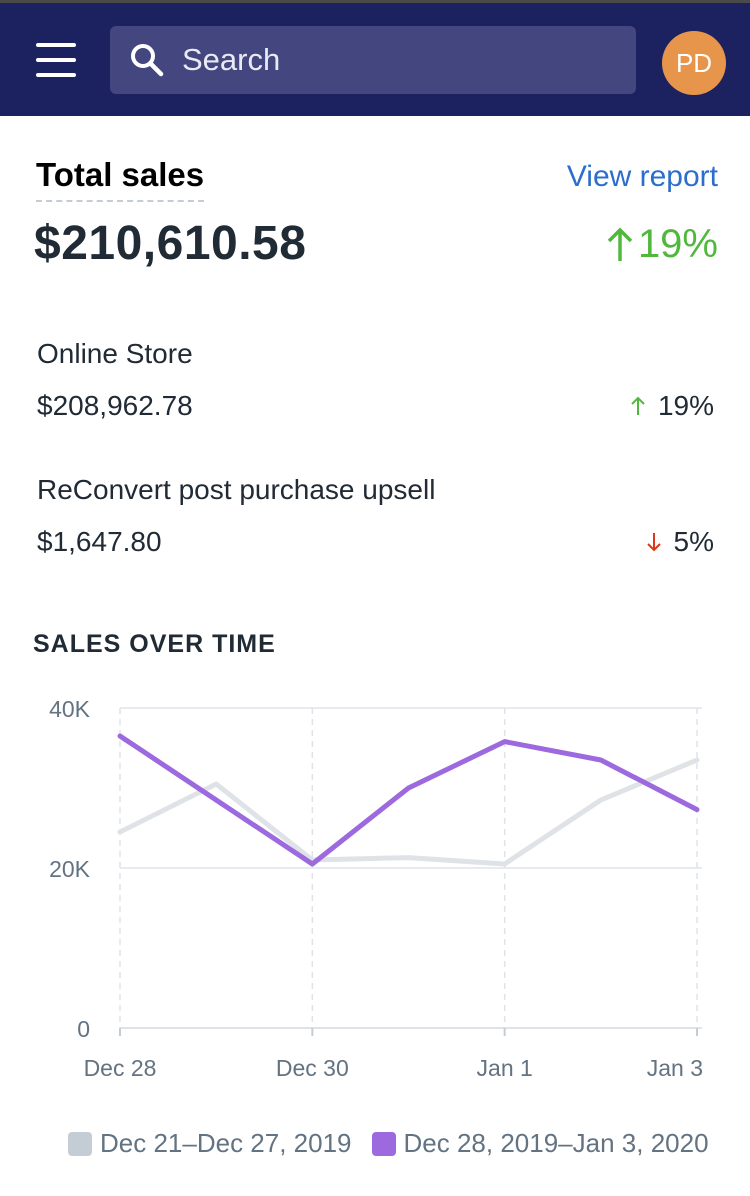  I want to click on legend-item-current: Dec 28, 2019–Jan 3, 2020, so click(540, 1143).